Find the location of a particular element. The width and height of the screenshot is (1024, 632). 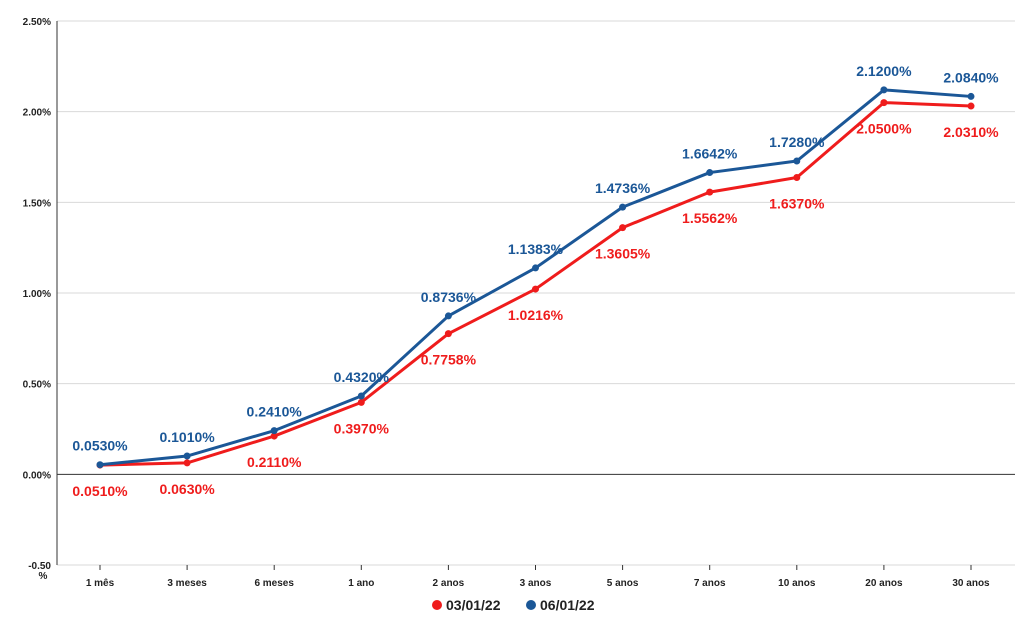

data-label: 1.4736% is located at coordinates (623, 188).